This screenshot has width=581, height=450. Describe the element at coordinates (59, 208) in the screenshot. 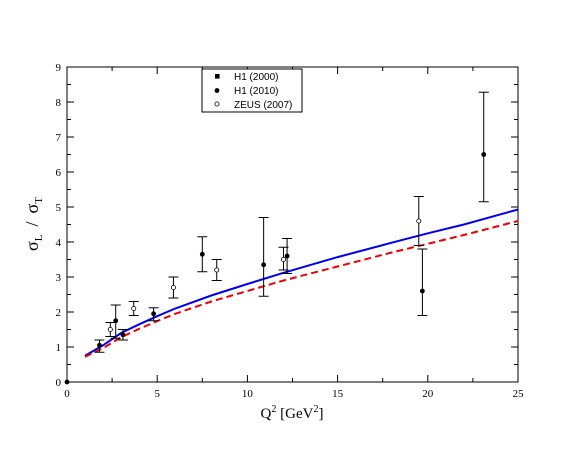

I see `y-tick-label: 5` at that location.